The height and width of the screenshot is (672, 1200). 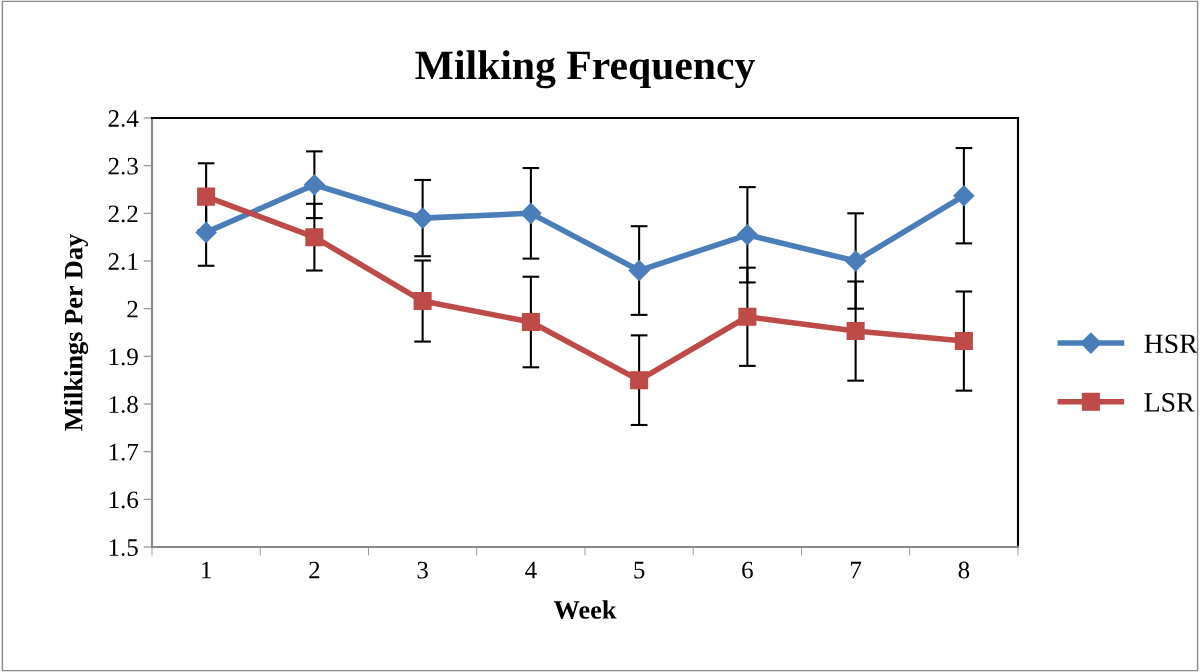 I want to click on y-tick-label: 2, so click(x=132, y=309).